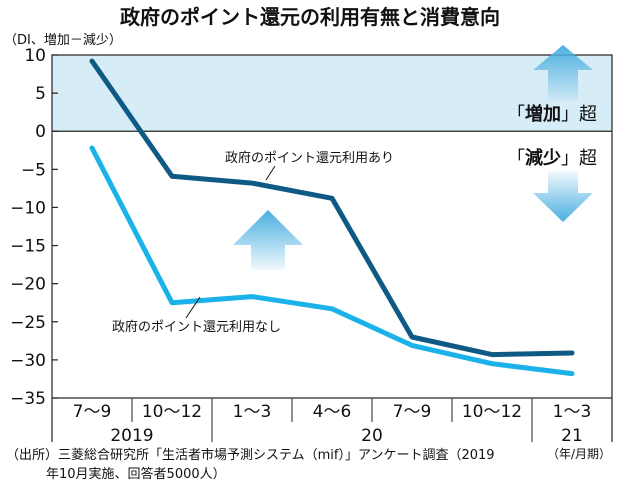 This screenshot has height=489, width=619. Describe the element at coordinates (268, 240) in the screenshot. I see `mid-up-arrow-icon` at that location.